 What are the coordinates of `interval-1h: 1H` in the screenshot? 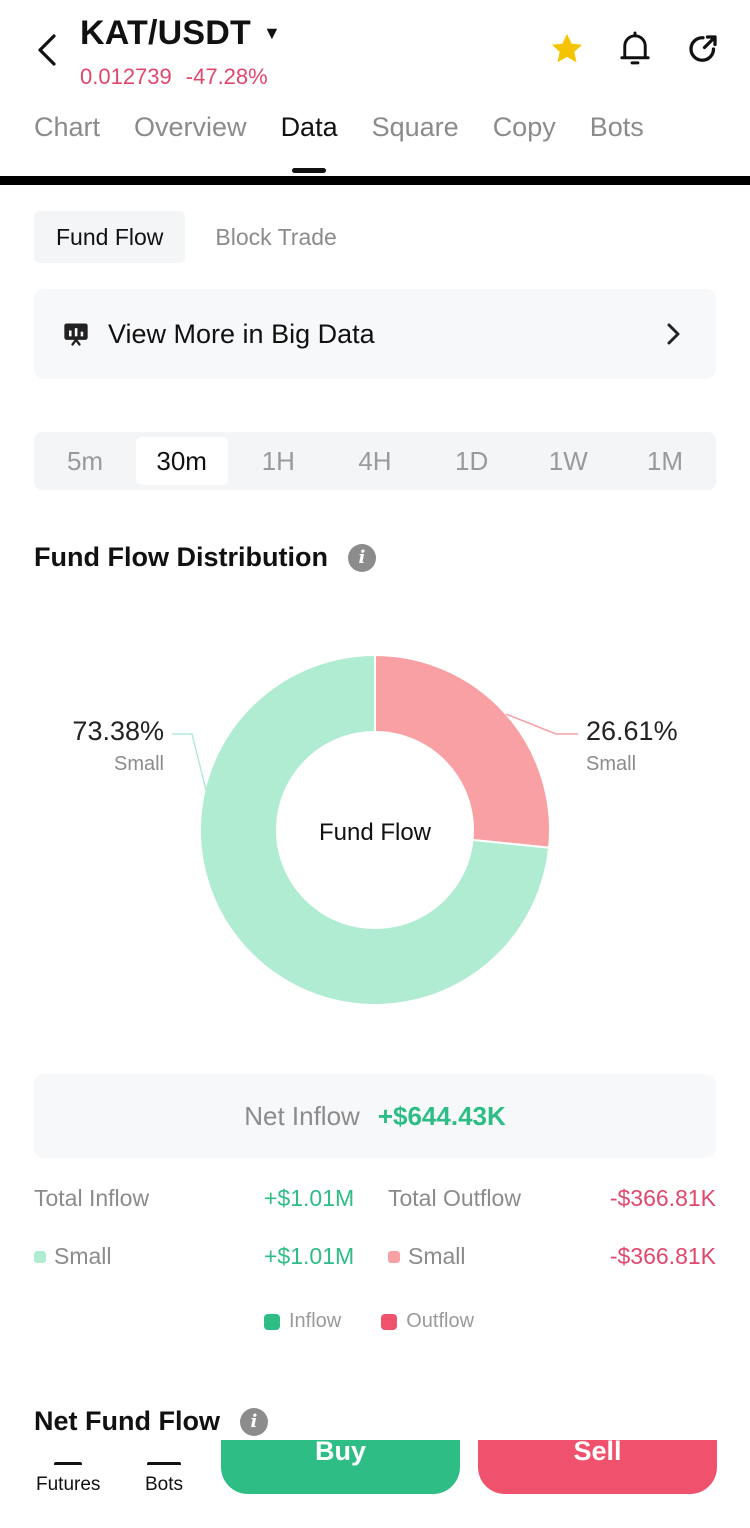 It's located at (278, 461).